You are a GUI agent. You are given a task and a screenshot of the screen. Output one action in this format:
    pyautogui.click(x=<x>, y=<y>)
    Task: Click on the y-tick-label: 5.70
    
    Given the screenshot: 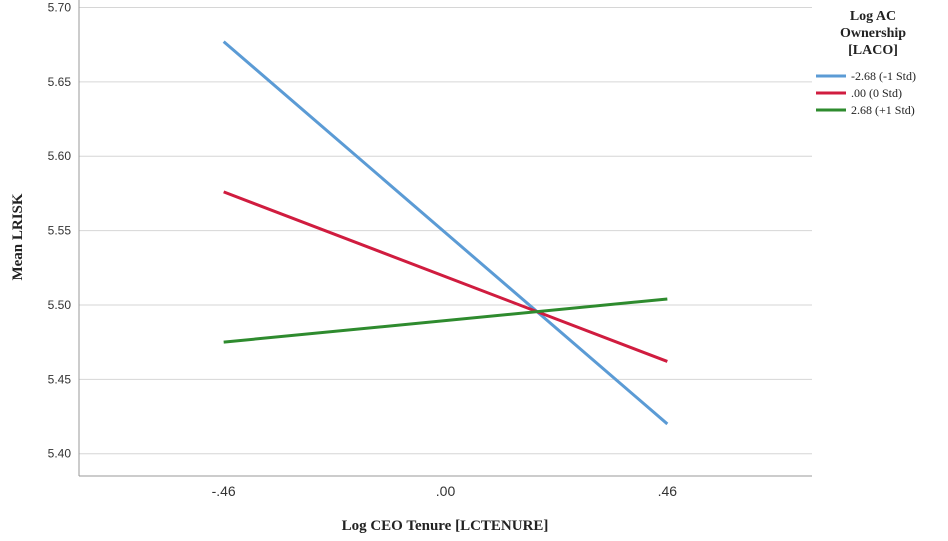 What is the action you would take?
    pyautogui.click(x=60, y=7)
    